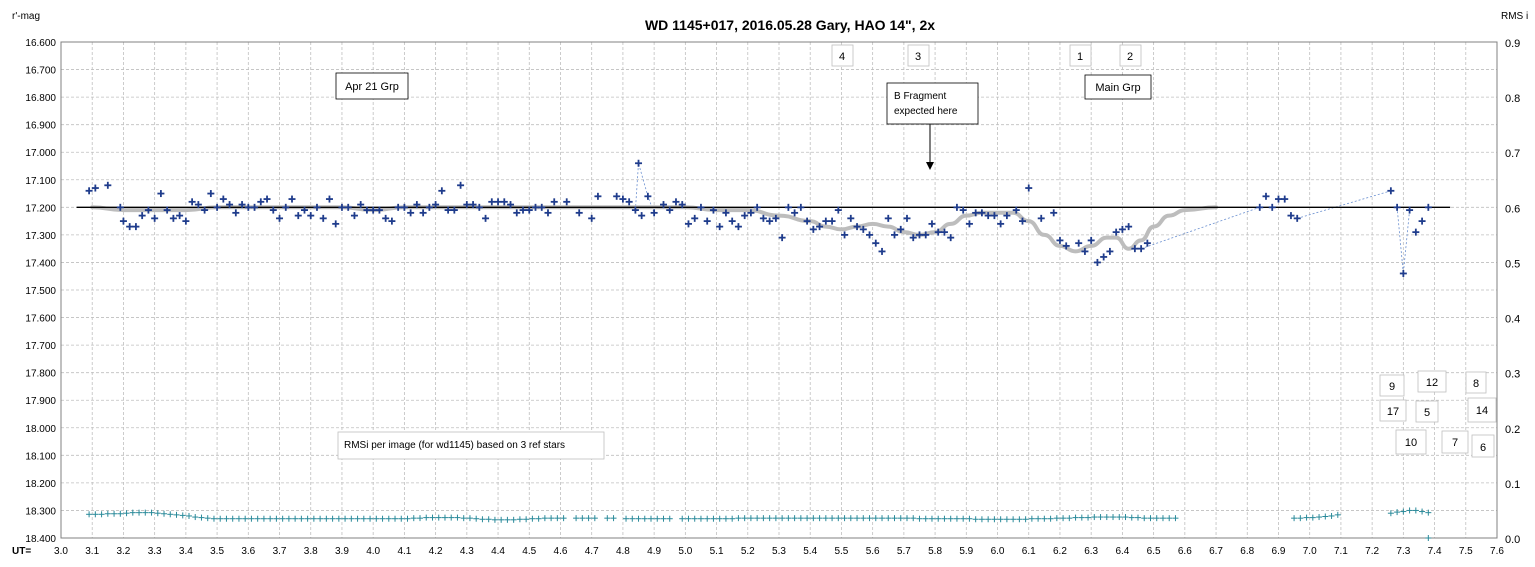  What do you see at coordinates (918, 57) in the screenshot?
I see `svg-text: 3` at bounding box center [918, 57].